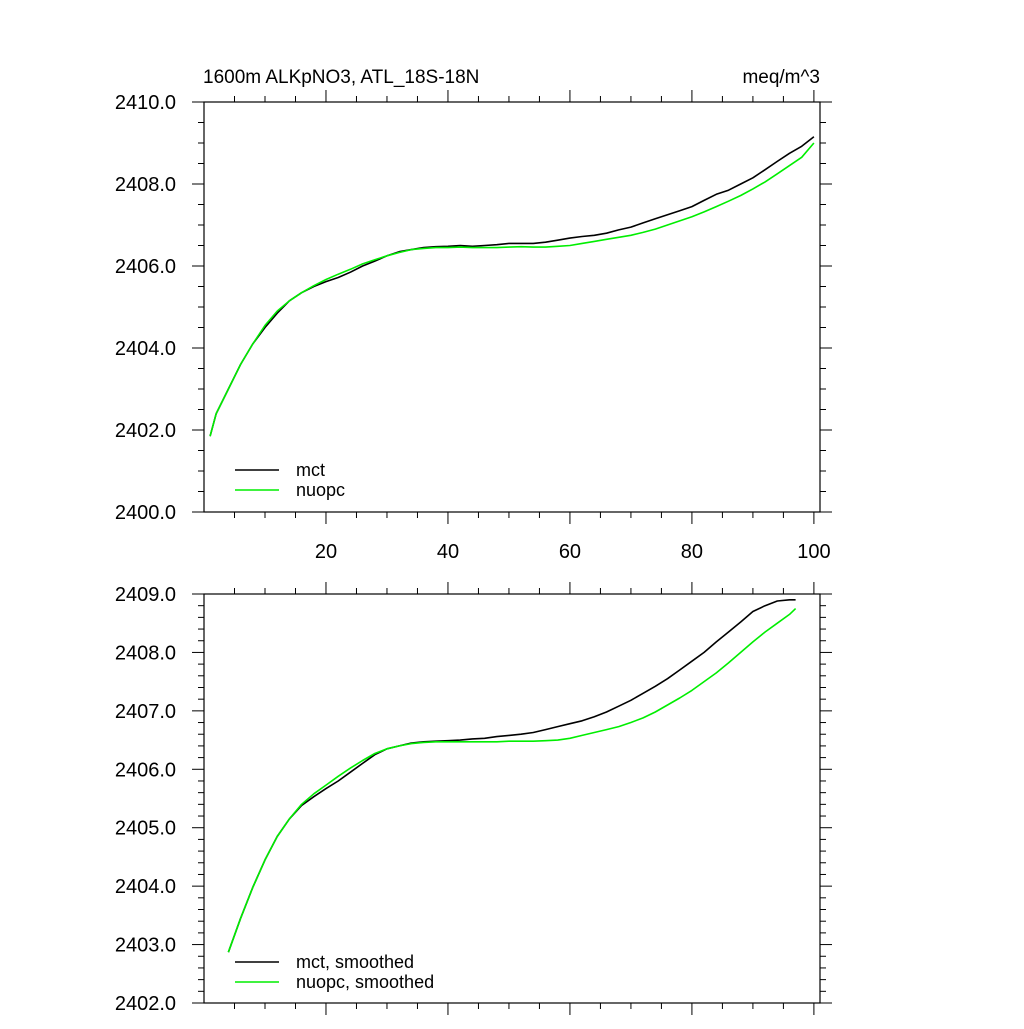 This screenshot has width=1024, height=1029. I want to click on x-tick-label: 80, so click(692, 552).